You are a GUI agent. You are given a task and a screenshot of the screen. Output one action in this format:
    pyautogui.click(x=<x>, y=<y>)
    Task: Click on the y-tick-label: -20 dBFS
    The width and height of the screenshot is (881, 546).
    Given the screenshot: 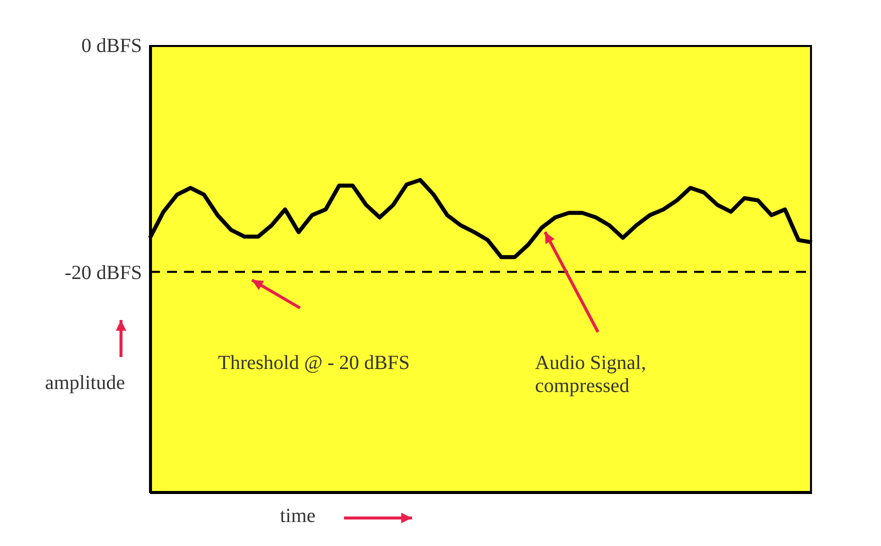 What is the action you would take?
    pyautogui.click(x=103, y=273)
    